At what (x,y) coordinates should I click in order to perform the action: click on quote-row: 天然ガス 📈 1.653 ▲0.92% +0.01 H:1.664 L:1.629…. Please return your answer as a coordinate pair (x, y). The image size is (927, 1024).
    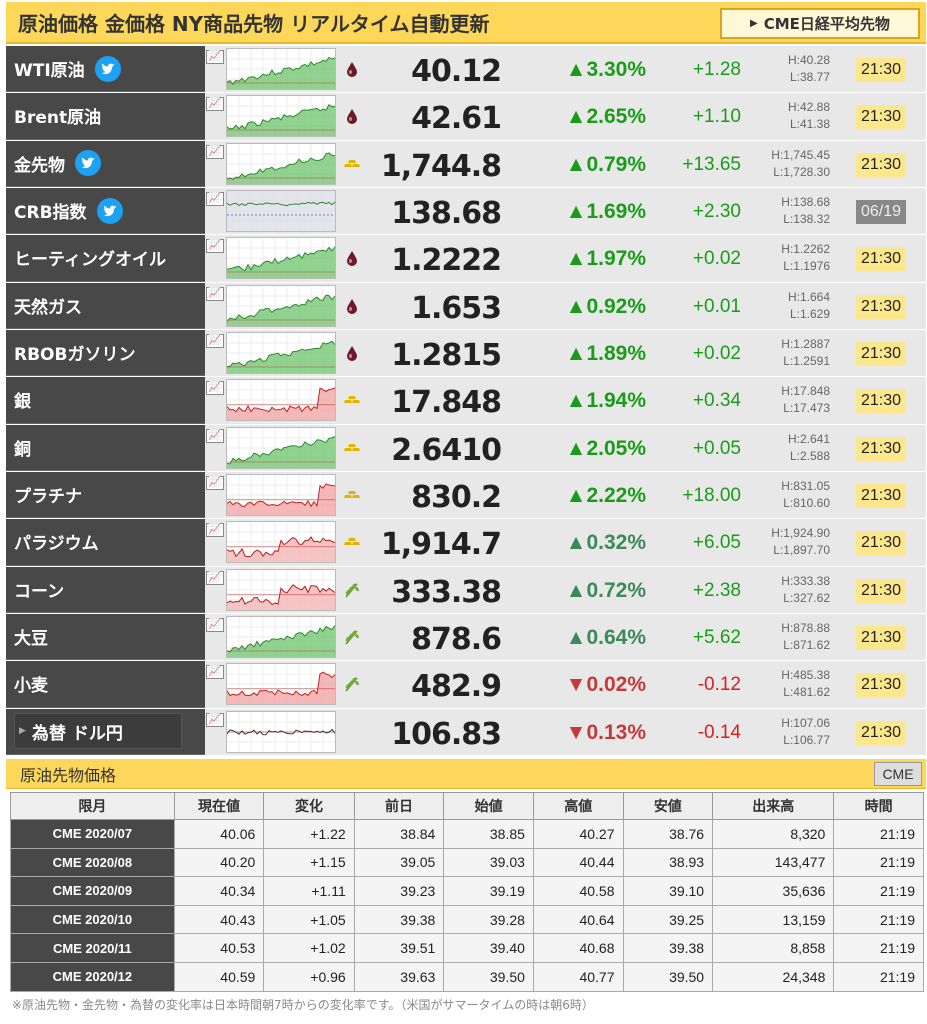
    Looking at the image, I should click on (466, 306).